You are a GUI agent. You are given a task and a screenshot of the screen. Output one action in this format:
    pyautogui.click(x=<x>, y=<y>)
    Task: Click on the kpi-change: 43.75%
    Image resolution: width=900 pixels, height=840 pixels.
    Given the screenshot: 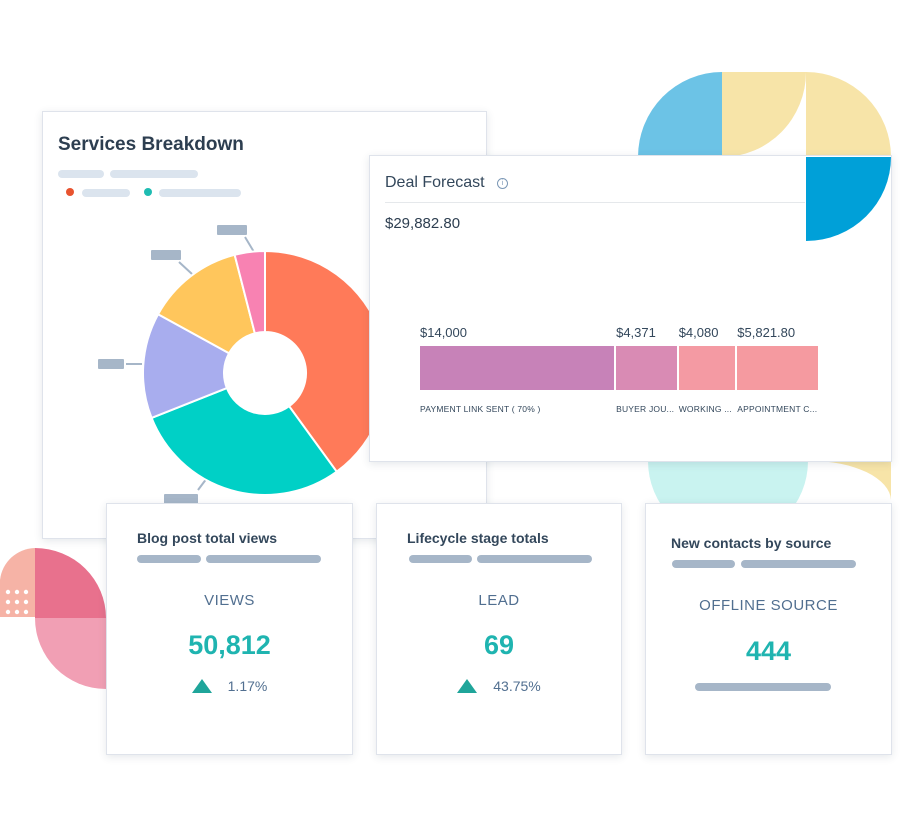 What is the action you would take?
    pyautogui.click(x=499, y=686)
    